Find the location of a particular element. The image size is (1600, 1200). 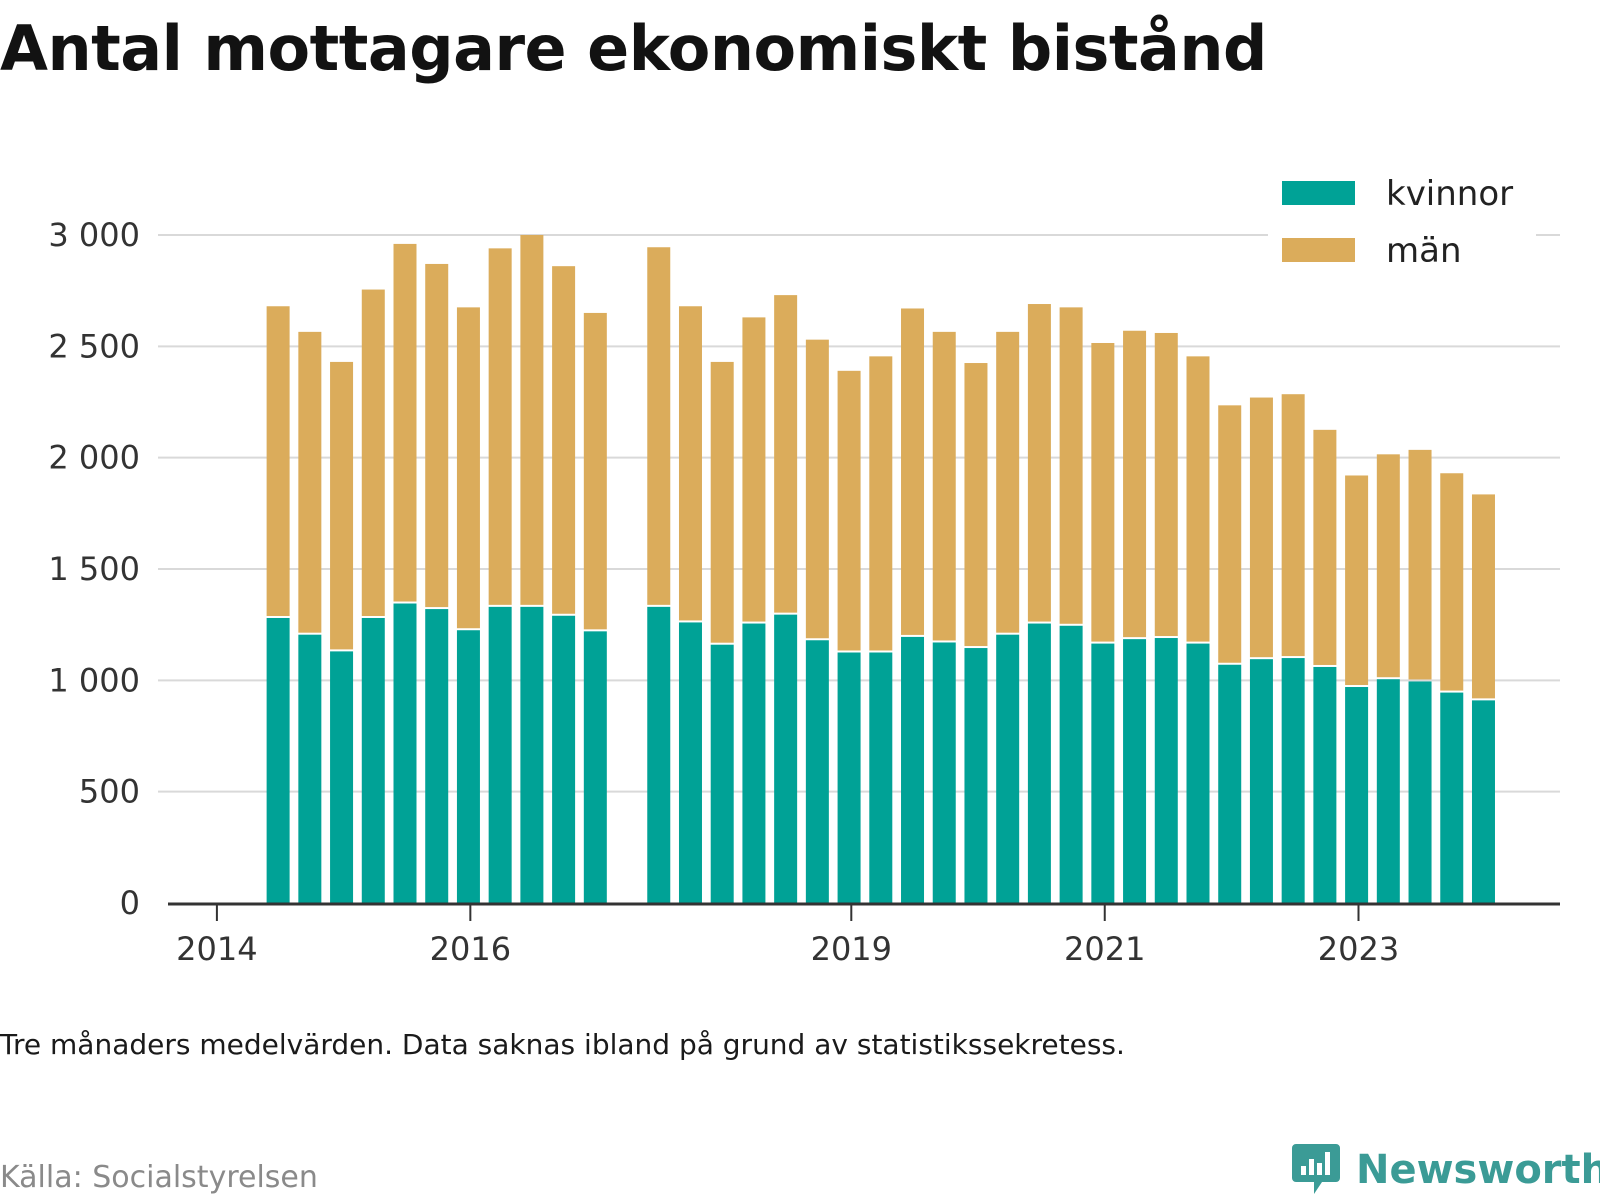

legend-label: kvinnor is located at coordinates (1449, 194).